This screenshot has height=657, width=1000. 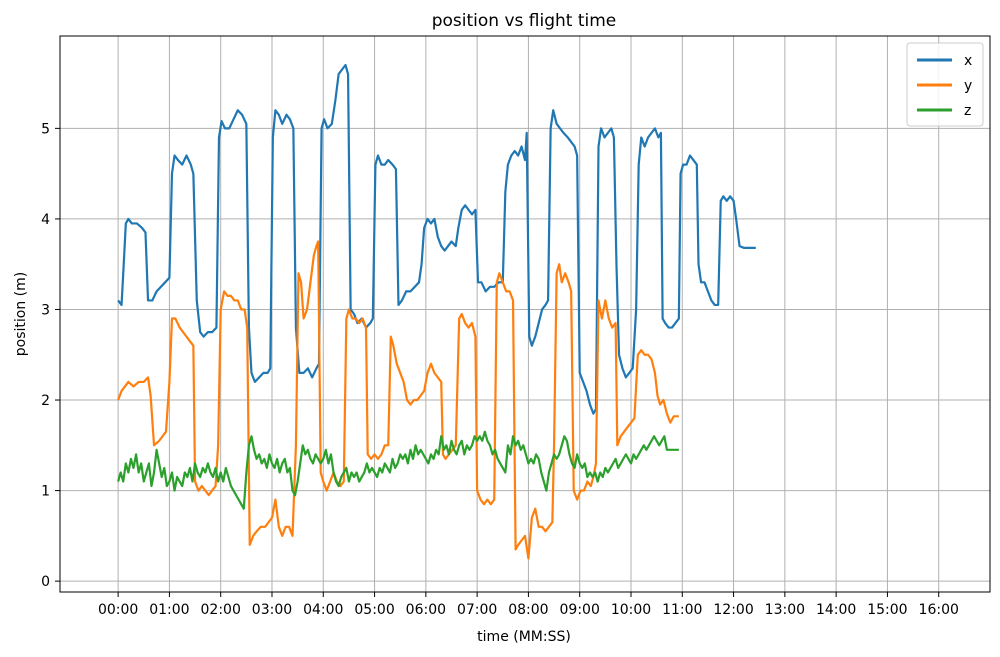 What do you see at coordinates (426, 610) in the screenshot?
I see `x-tick-label: 06:00` at bounding box center [426, 610].